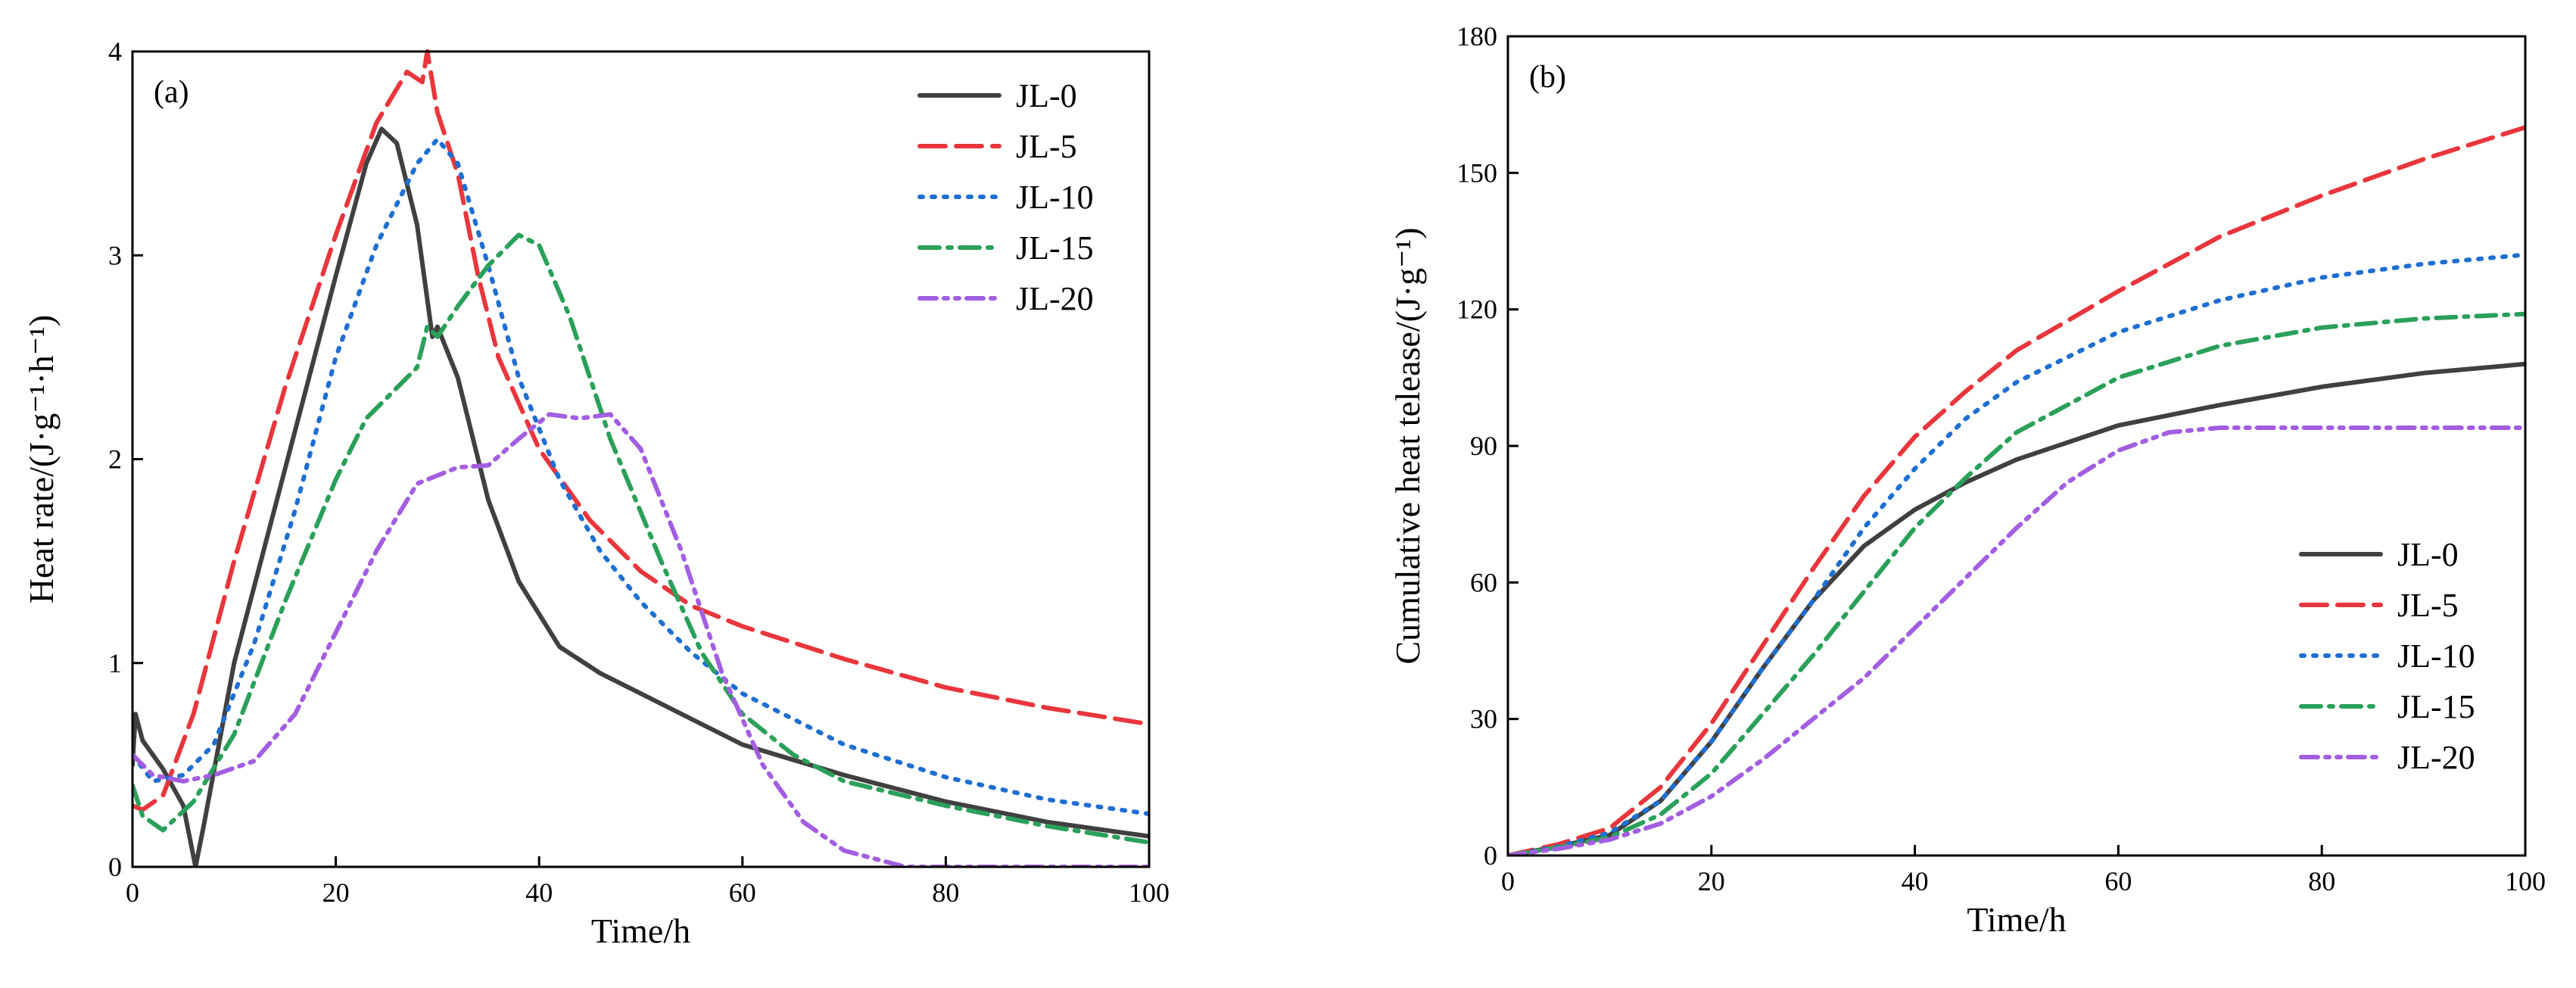  Describe the element at coordinates (1476, 36) in the screenshot. I see `y-tick-label: 180` at that location.